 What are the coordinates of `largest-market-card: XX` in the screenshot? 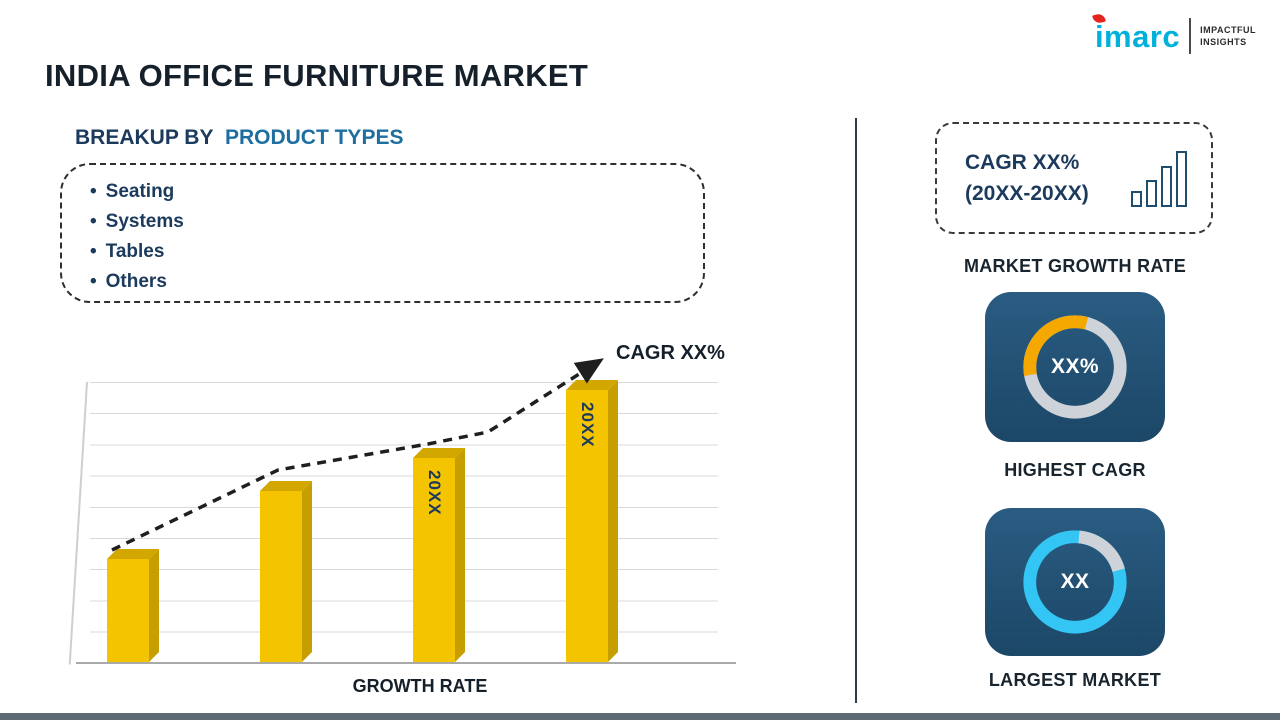 It's located at (1075, 582).